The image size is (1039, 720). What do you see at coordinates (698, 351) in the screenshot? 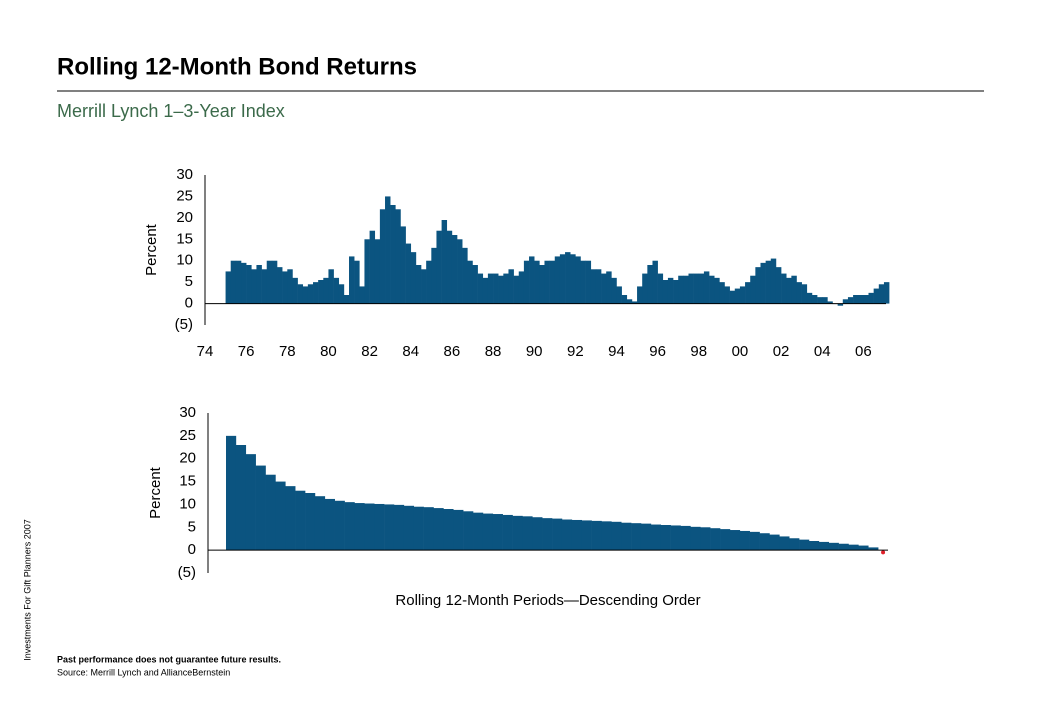
I see `x-tick-label: 98` at bounding box center [698, 351].